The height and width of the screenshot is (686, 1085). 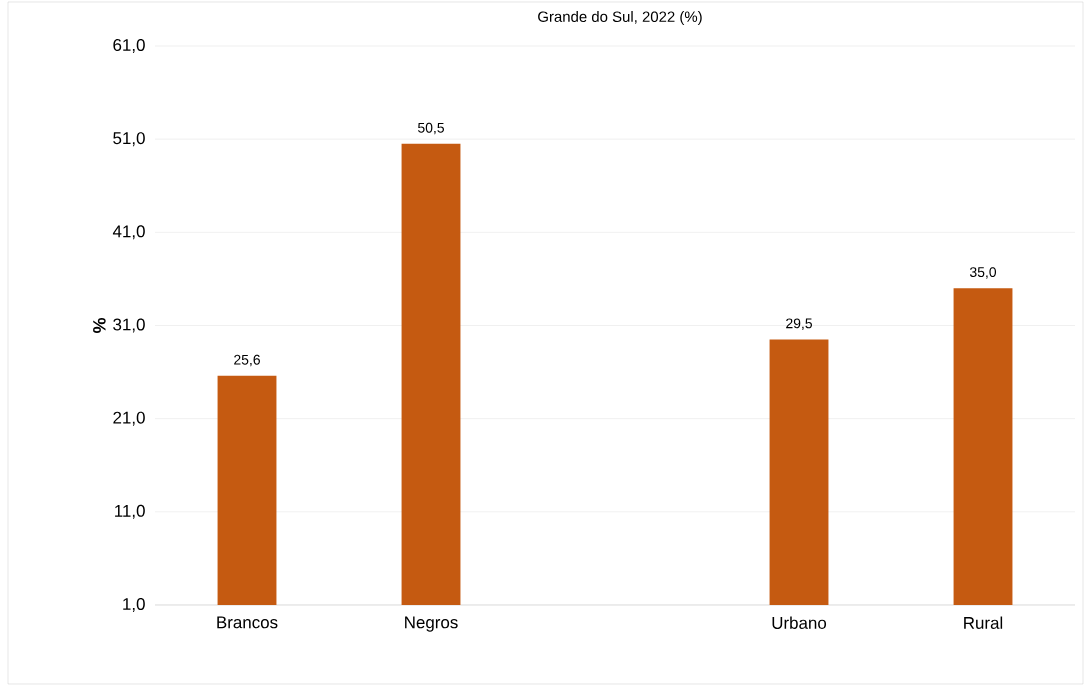 What do you see at coordinates (129, 325) in the screenshot?
I see `y-tick-label: 31,0` at bounding box center [129, 325].